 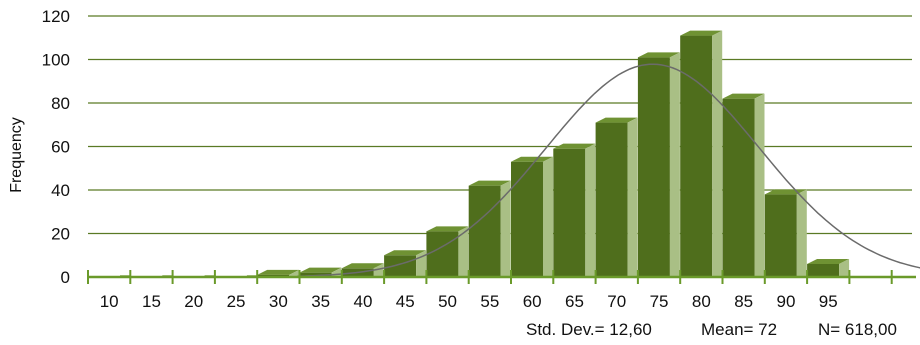 I want to click on x-axis, so click(x=501, y=277).